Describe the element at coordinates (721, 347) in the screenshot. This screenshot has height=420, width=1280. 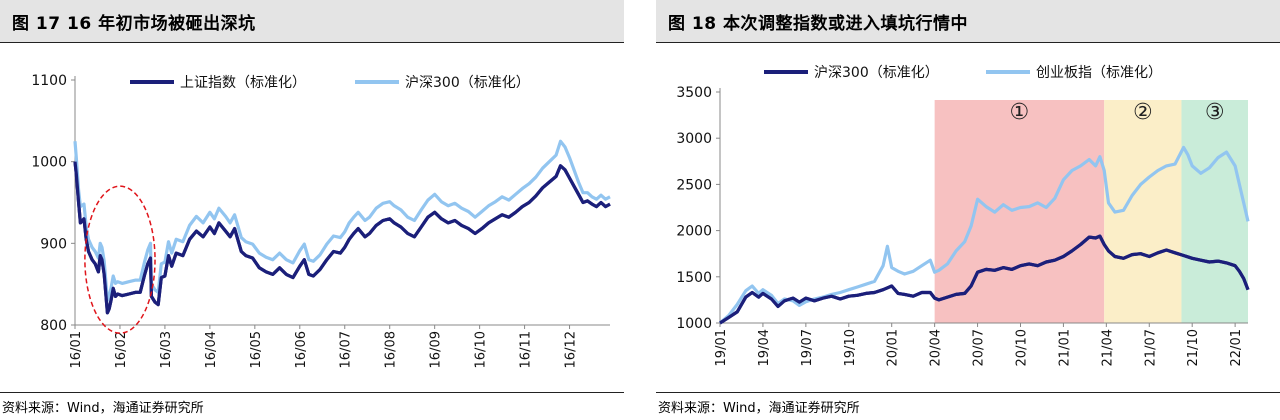
I see `fig18-x-tick-label: 19/01` at that location.